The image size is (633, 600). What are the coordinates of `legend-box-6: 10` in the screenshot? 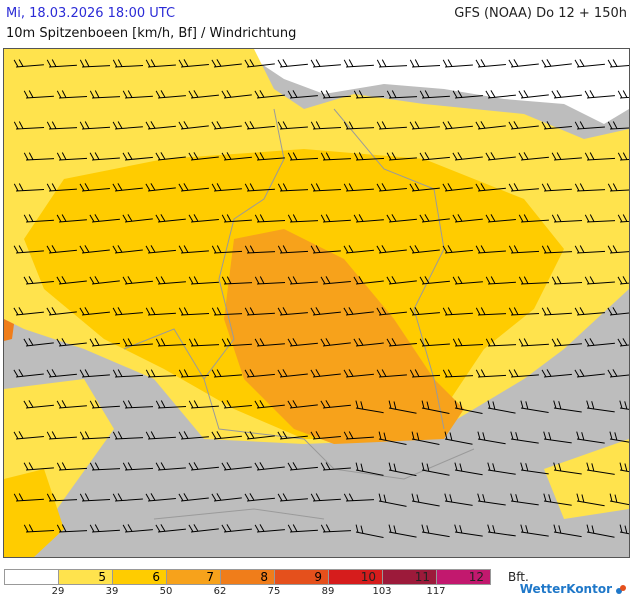 It's located at (355, 577).